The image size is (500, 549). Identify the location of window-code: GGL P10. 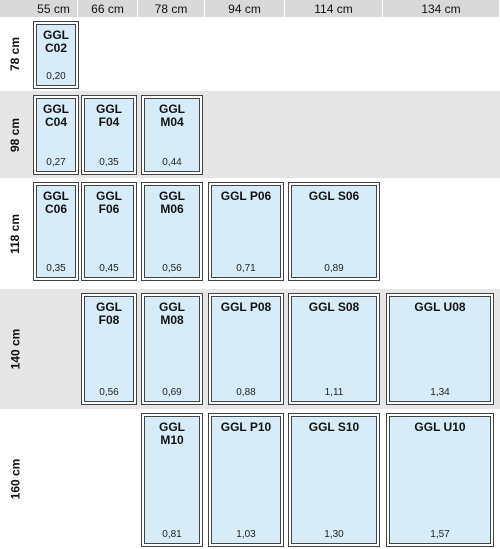
(246, 427).